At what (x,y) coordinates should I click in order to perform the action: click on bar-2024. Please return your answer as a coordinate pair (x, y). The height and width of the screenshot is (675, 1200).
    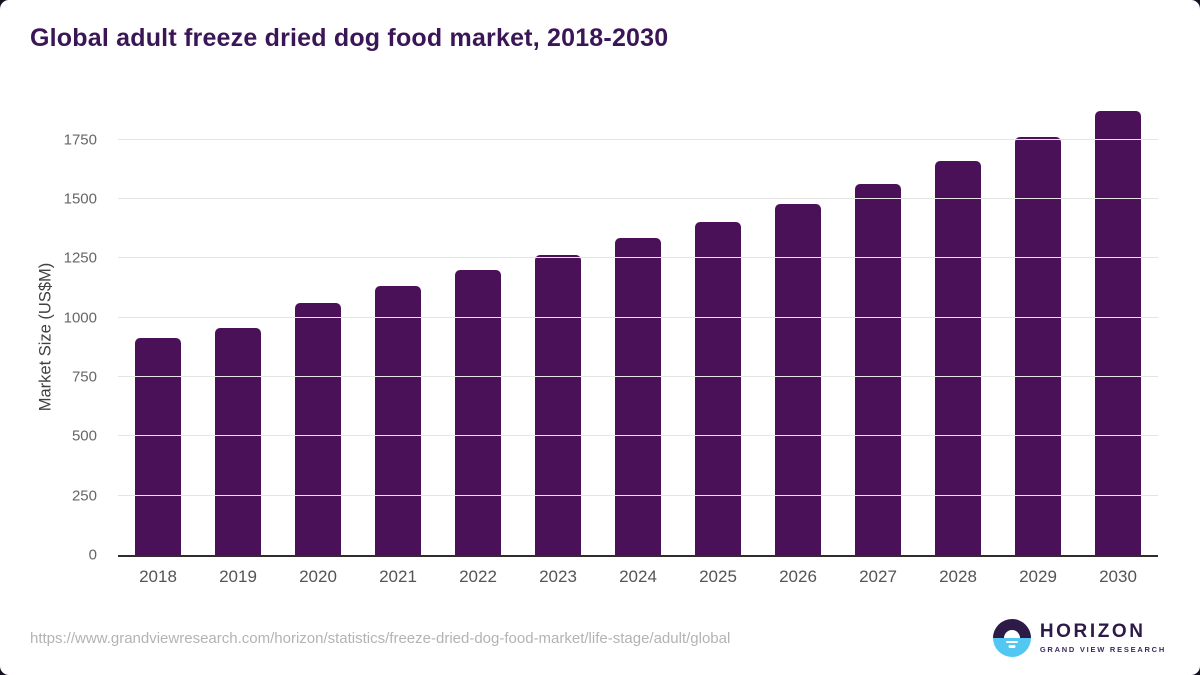
    Looking at the image, I should click on (638, 396).